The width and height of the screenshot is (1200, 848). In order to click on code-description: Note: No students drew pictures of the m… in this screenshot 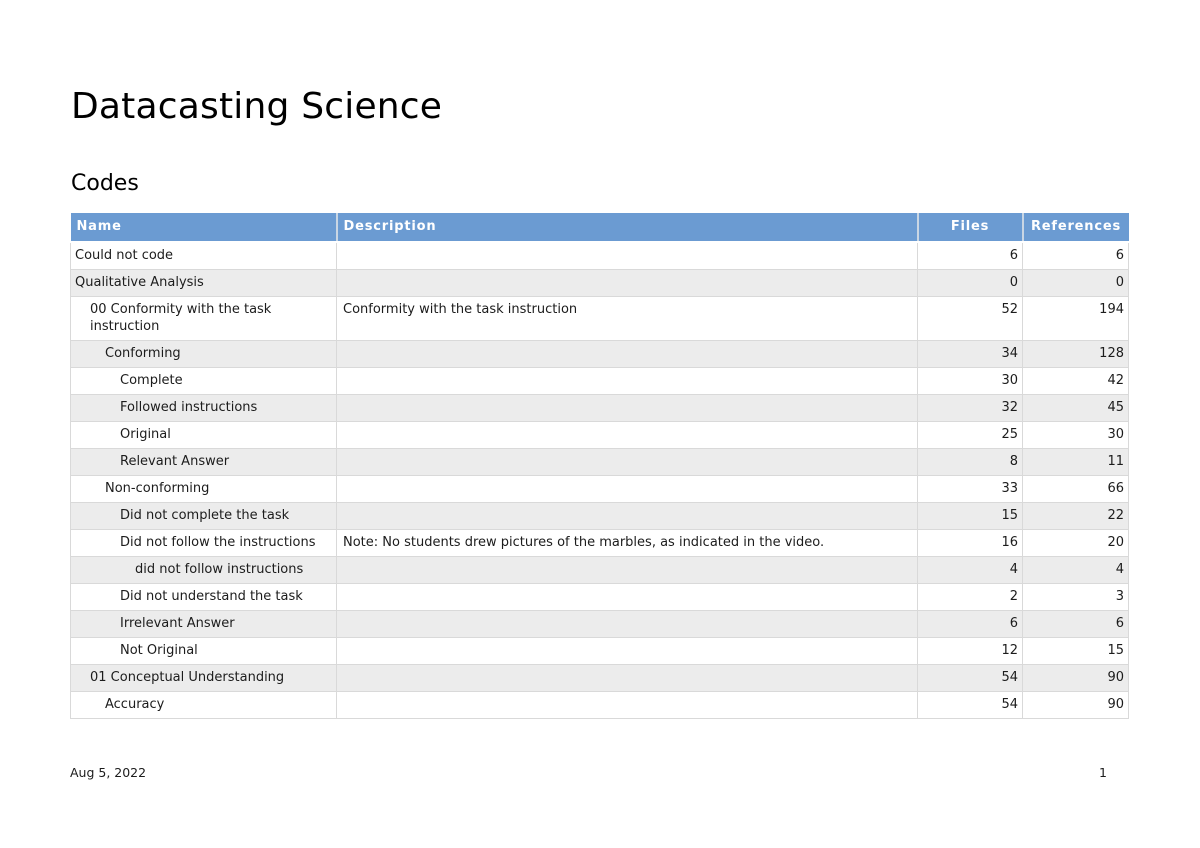, I will do `click(627, 543)`.